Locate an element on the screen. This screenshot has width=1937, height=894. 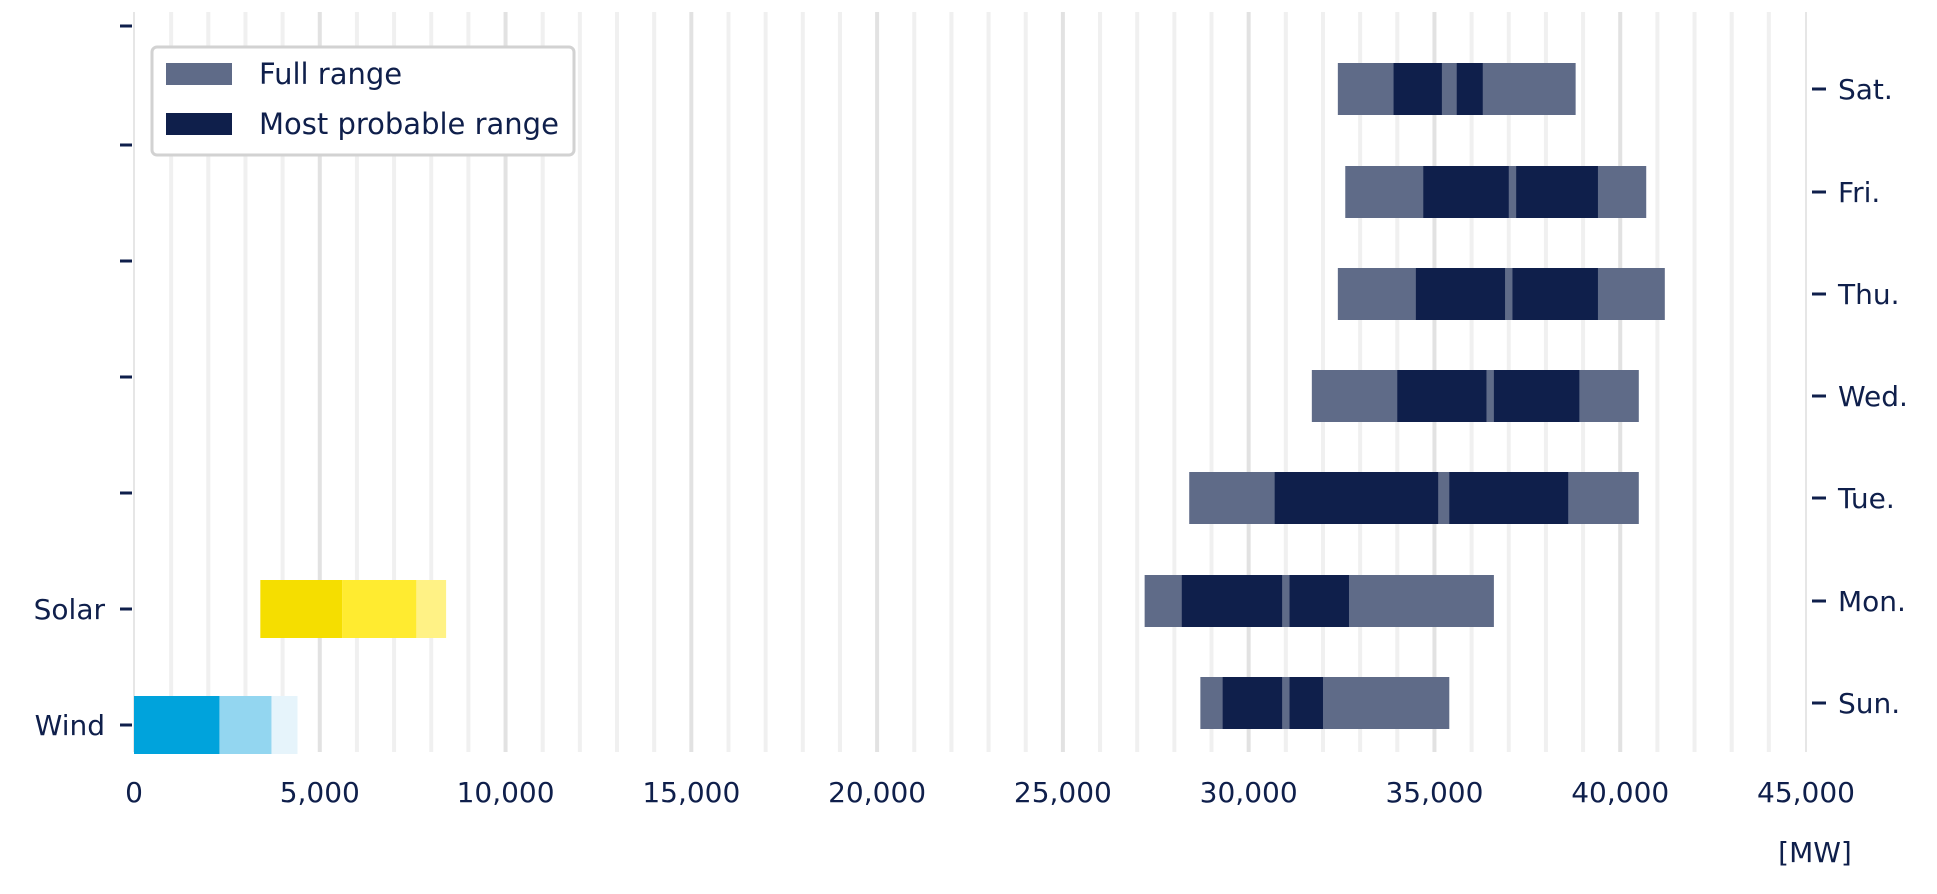
left-tick-label: Wind is located at coordinates (70, 725).